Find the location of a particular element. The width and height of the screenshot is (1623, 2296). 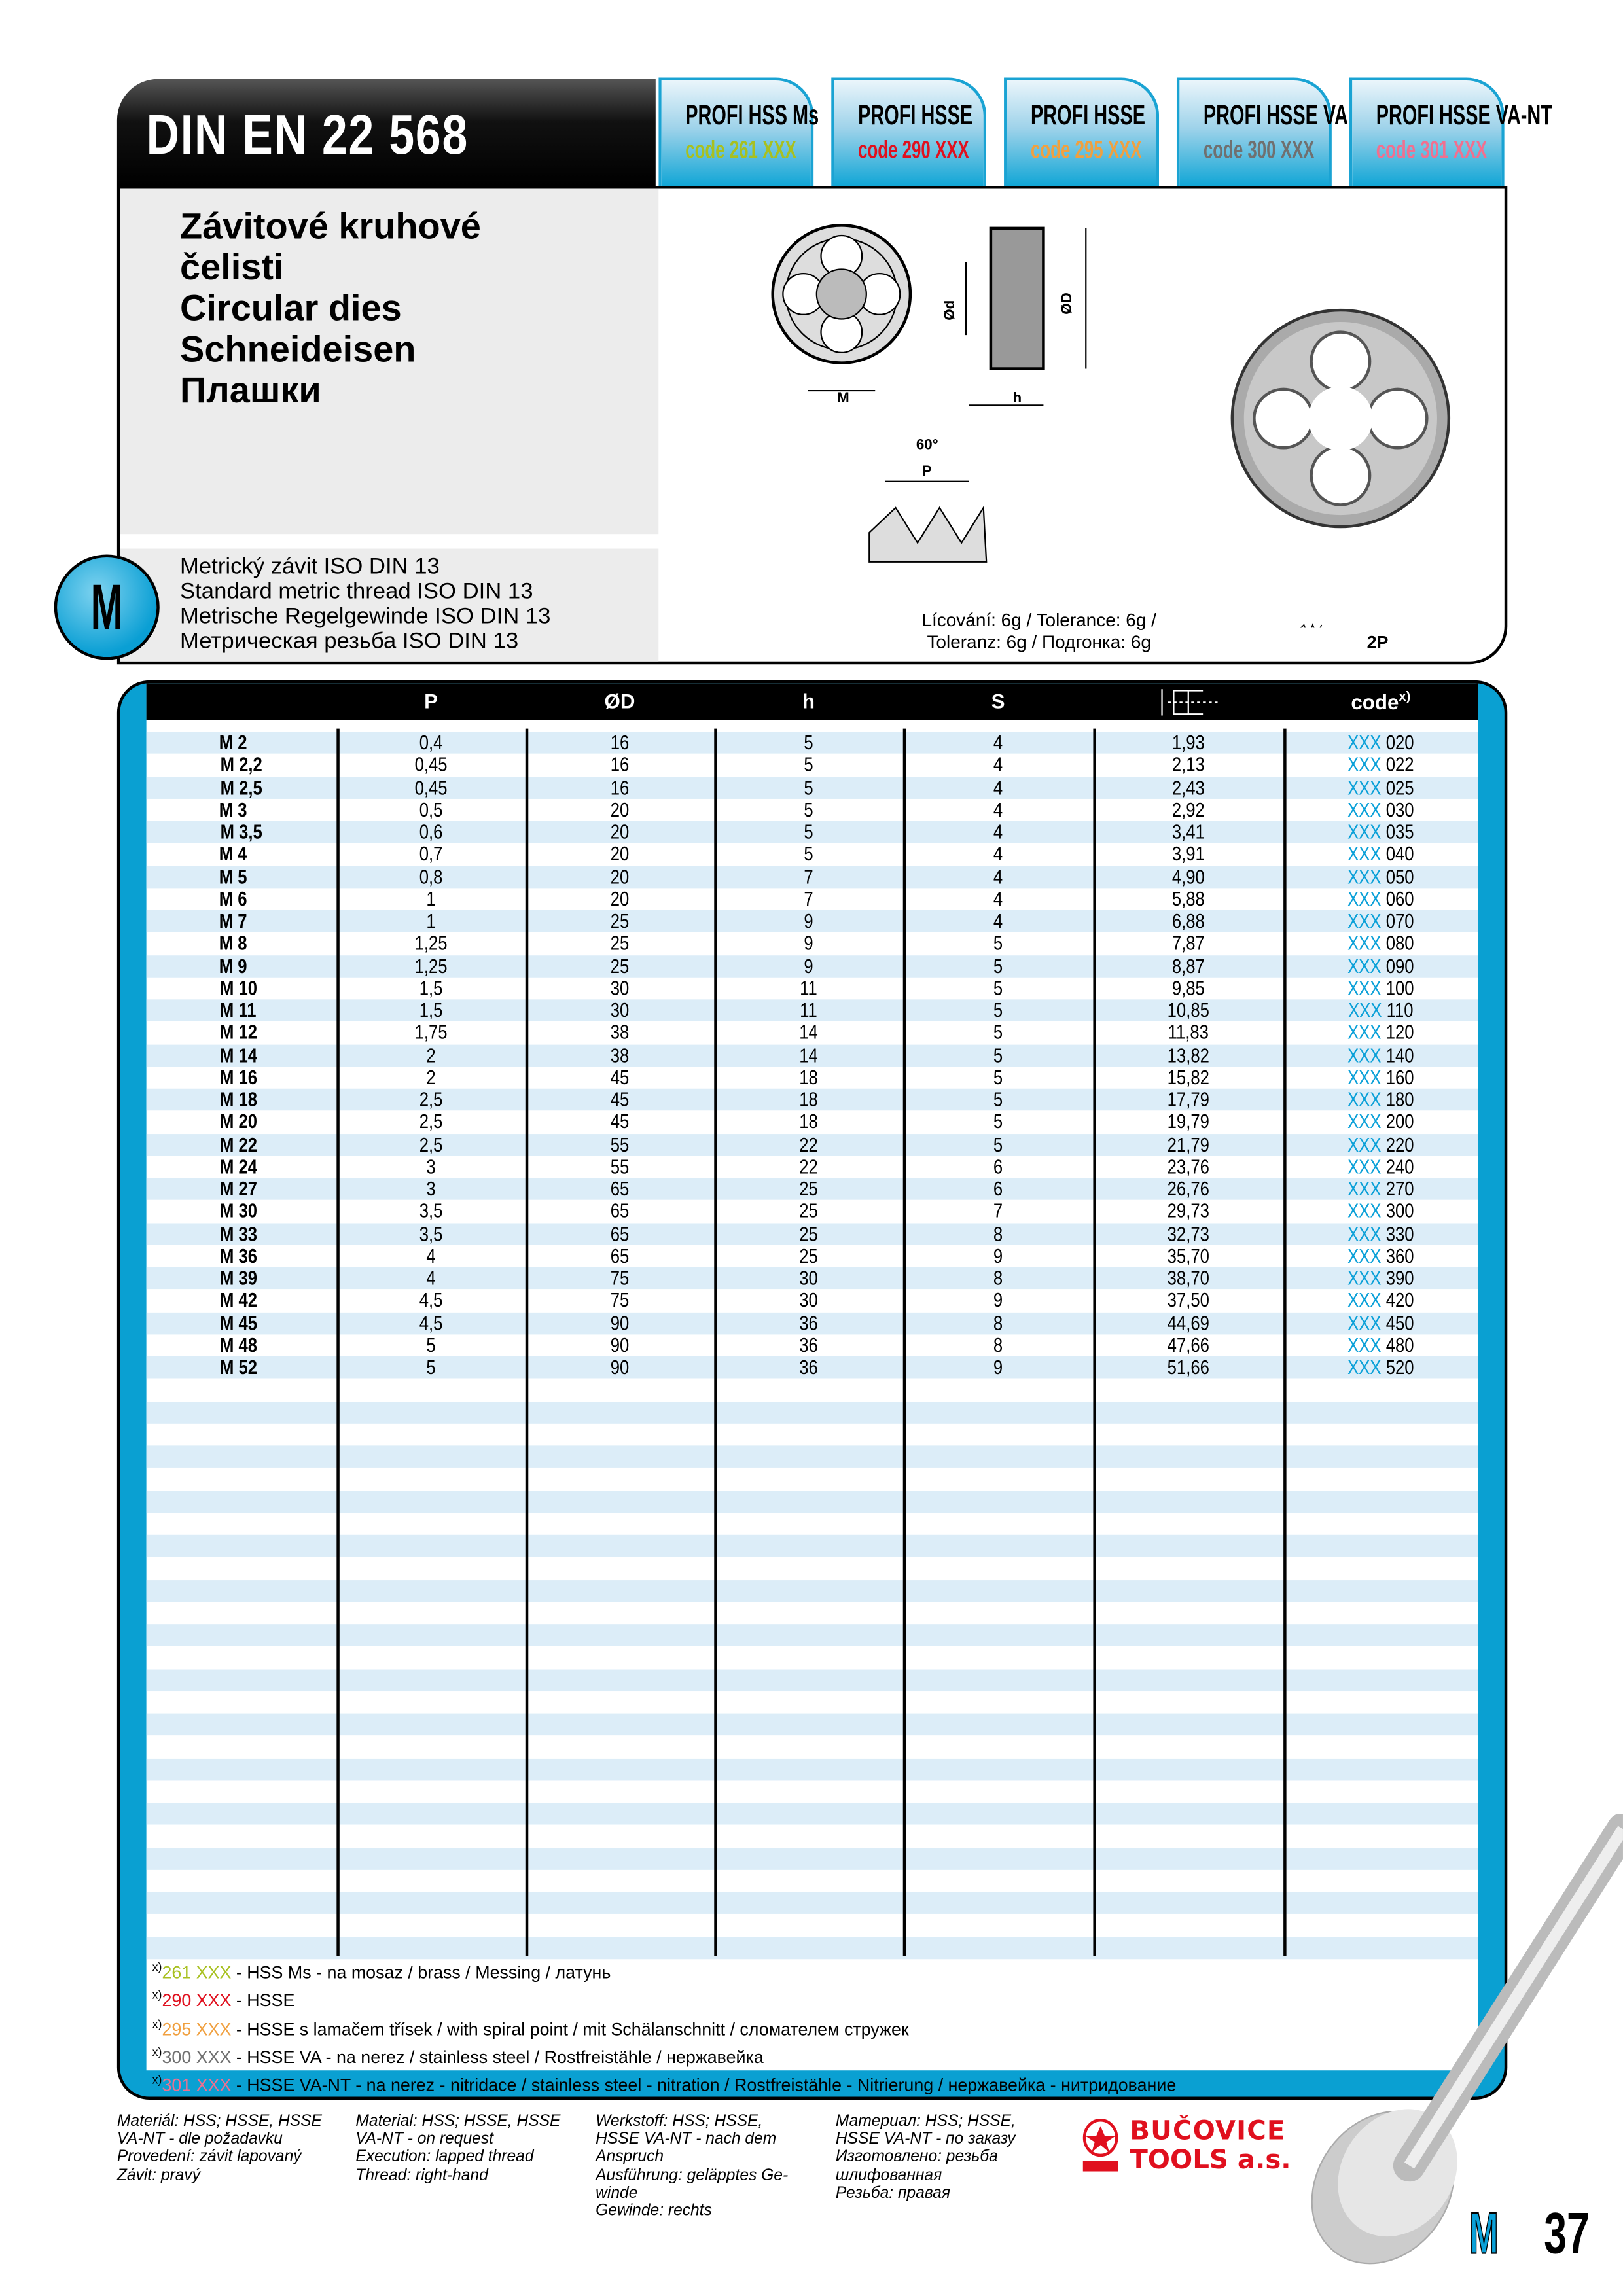

die-photo is located at coordinates (1340, 418).